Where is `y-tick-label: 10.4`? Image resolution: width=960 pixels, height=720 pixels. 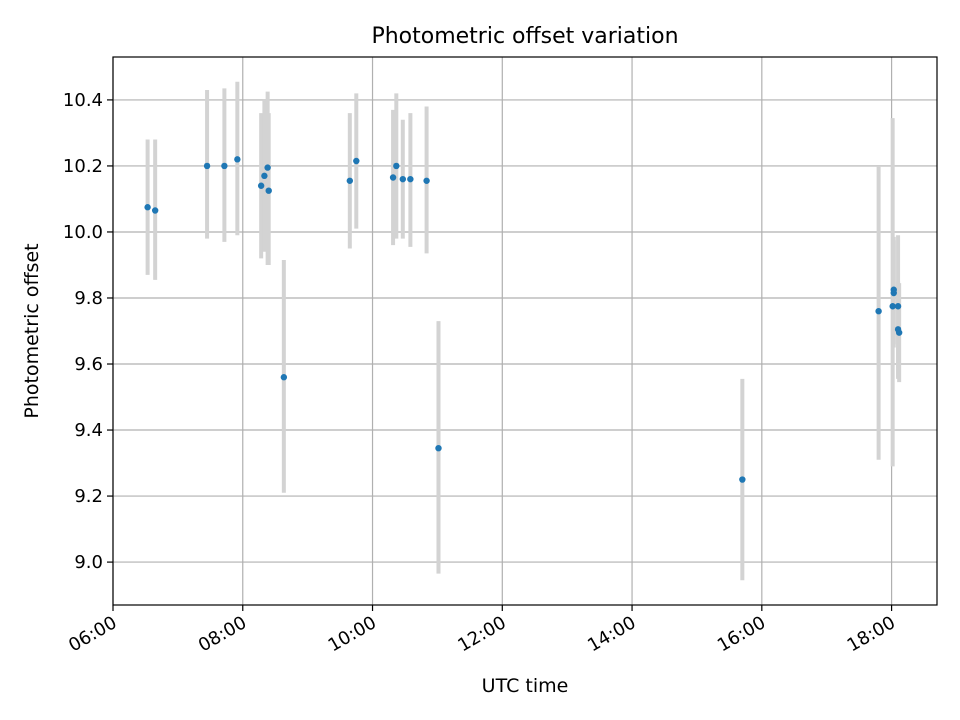 y-tick-label: 10.4 is located at coordinates (83, 100).